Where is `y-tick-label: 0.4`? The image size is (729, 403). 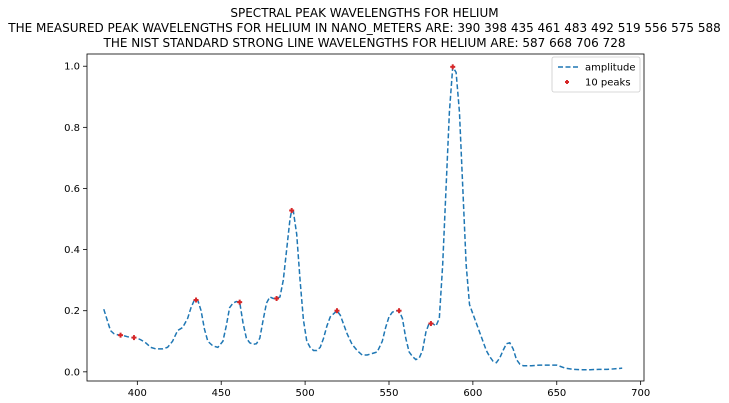 y-tick-label: 0.4 is located at coordinates (72, 250).